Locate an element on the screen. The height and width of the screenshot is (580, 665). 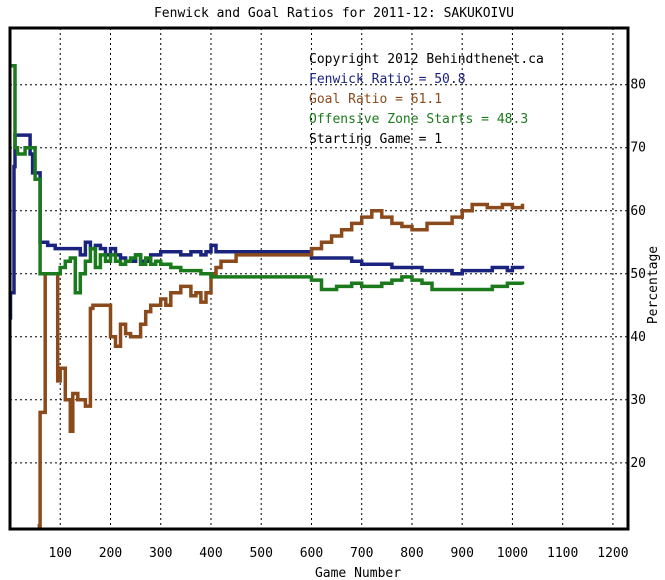
x-axis-ticks: 100 200 300 400 500 600 700 800 900 1000 1100 1200 is located at coordinates (339, 553).